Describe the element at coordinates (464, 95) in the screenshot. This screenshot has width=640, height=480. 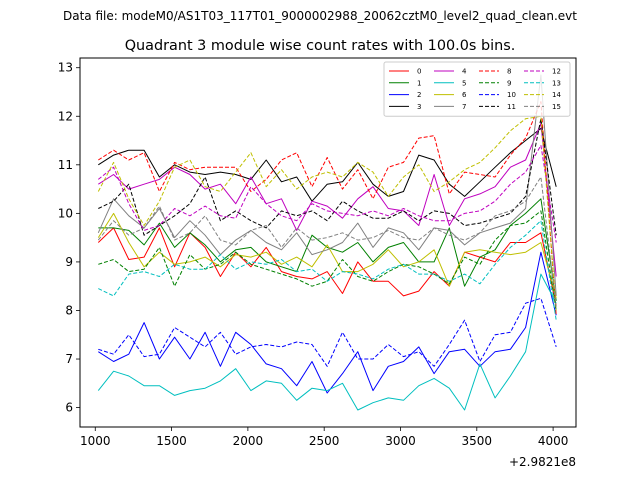
I see `legend-label-6: 6` at that location.